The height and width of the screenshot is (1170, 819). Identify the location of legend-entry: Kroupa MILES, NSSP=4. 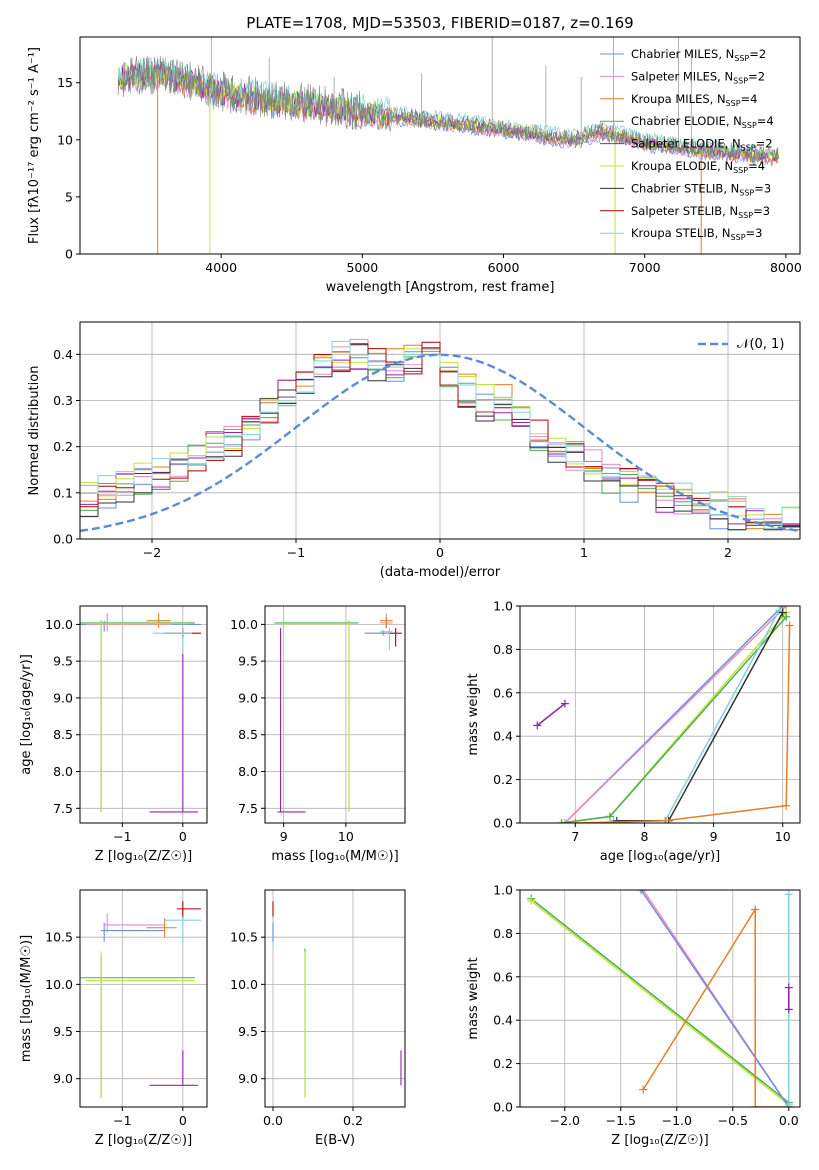
(694, 100).